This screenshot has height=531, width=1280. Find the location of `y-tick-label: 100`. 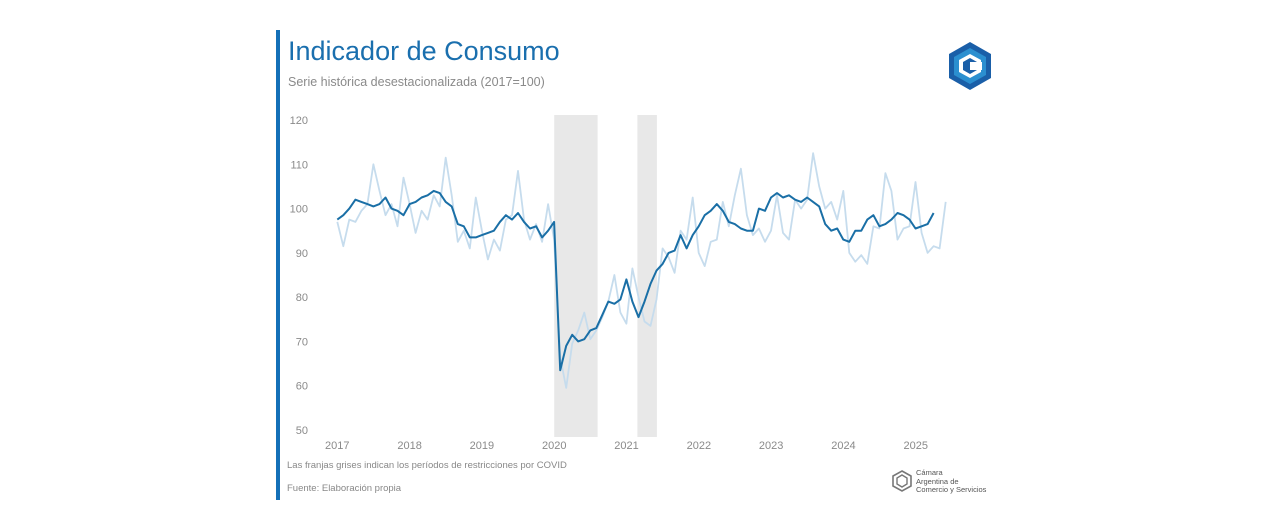

y-tick-label: 100 is located at coordinates (299, 210).